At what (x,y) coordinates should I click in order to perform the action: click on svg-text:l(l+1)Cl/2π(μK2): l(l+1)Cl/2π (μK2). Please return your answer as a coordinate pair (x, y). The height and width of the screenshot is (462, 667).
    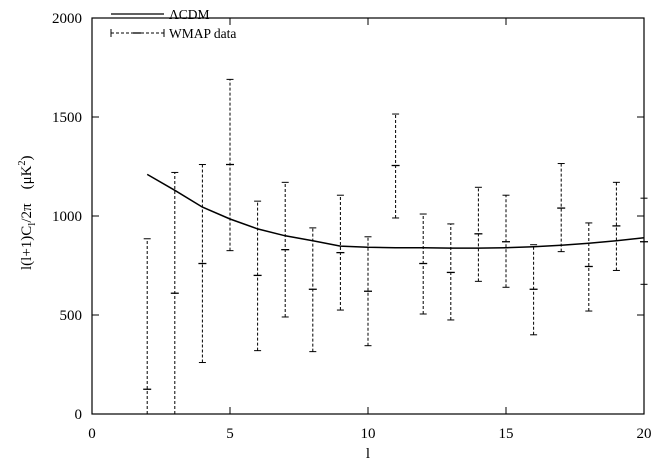
    Looking at the image, I should click on (27, 213).